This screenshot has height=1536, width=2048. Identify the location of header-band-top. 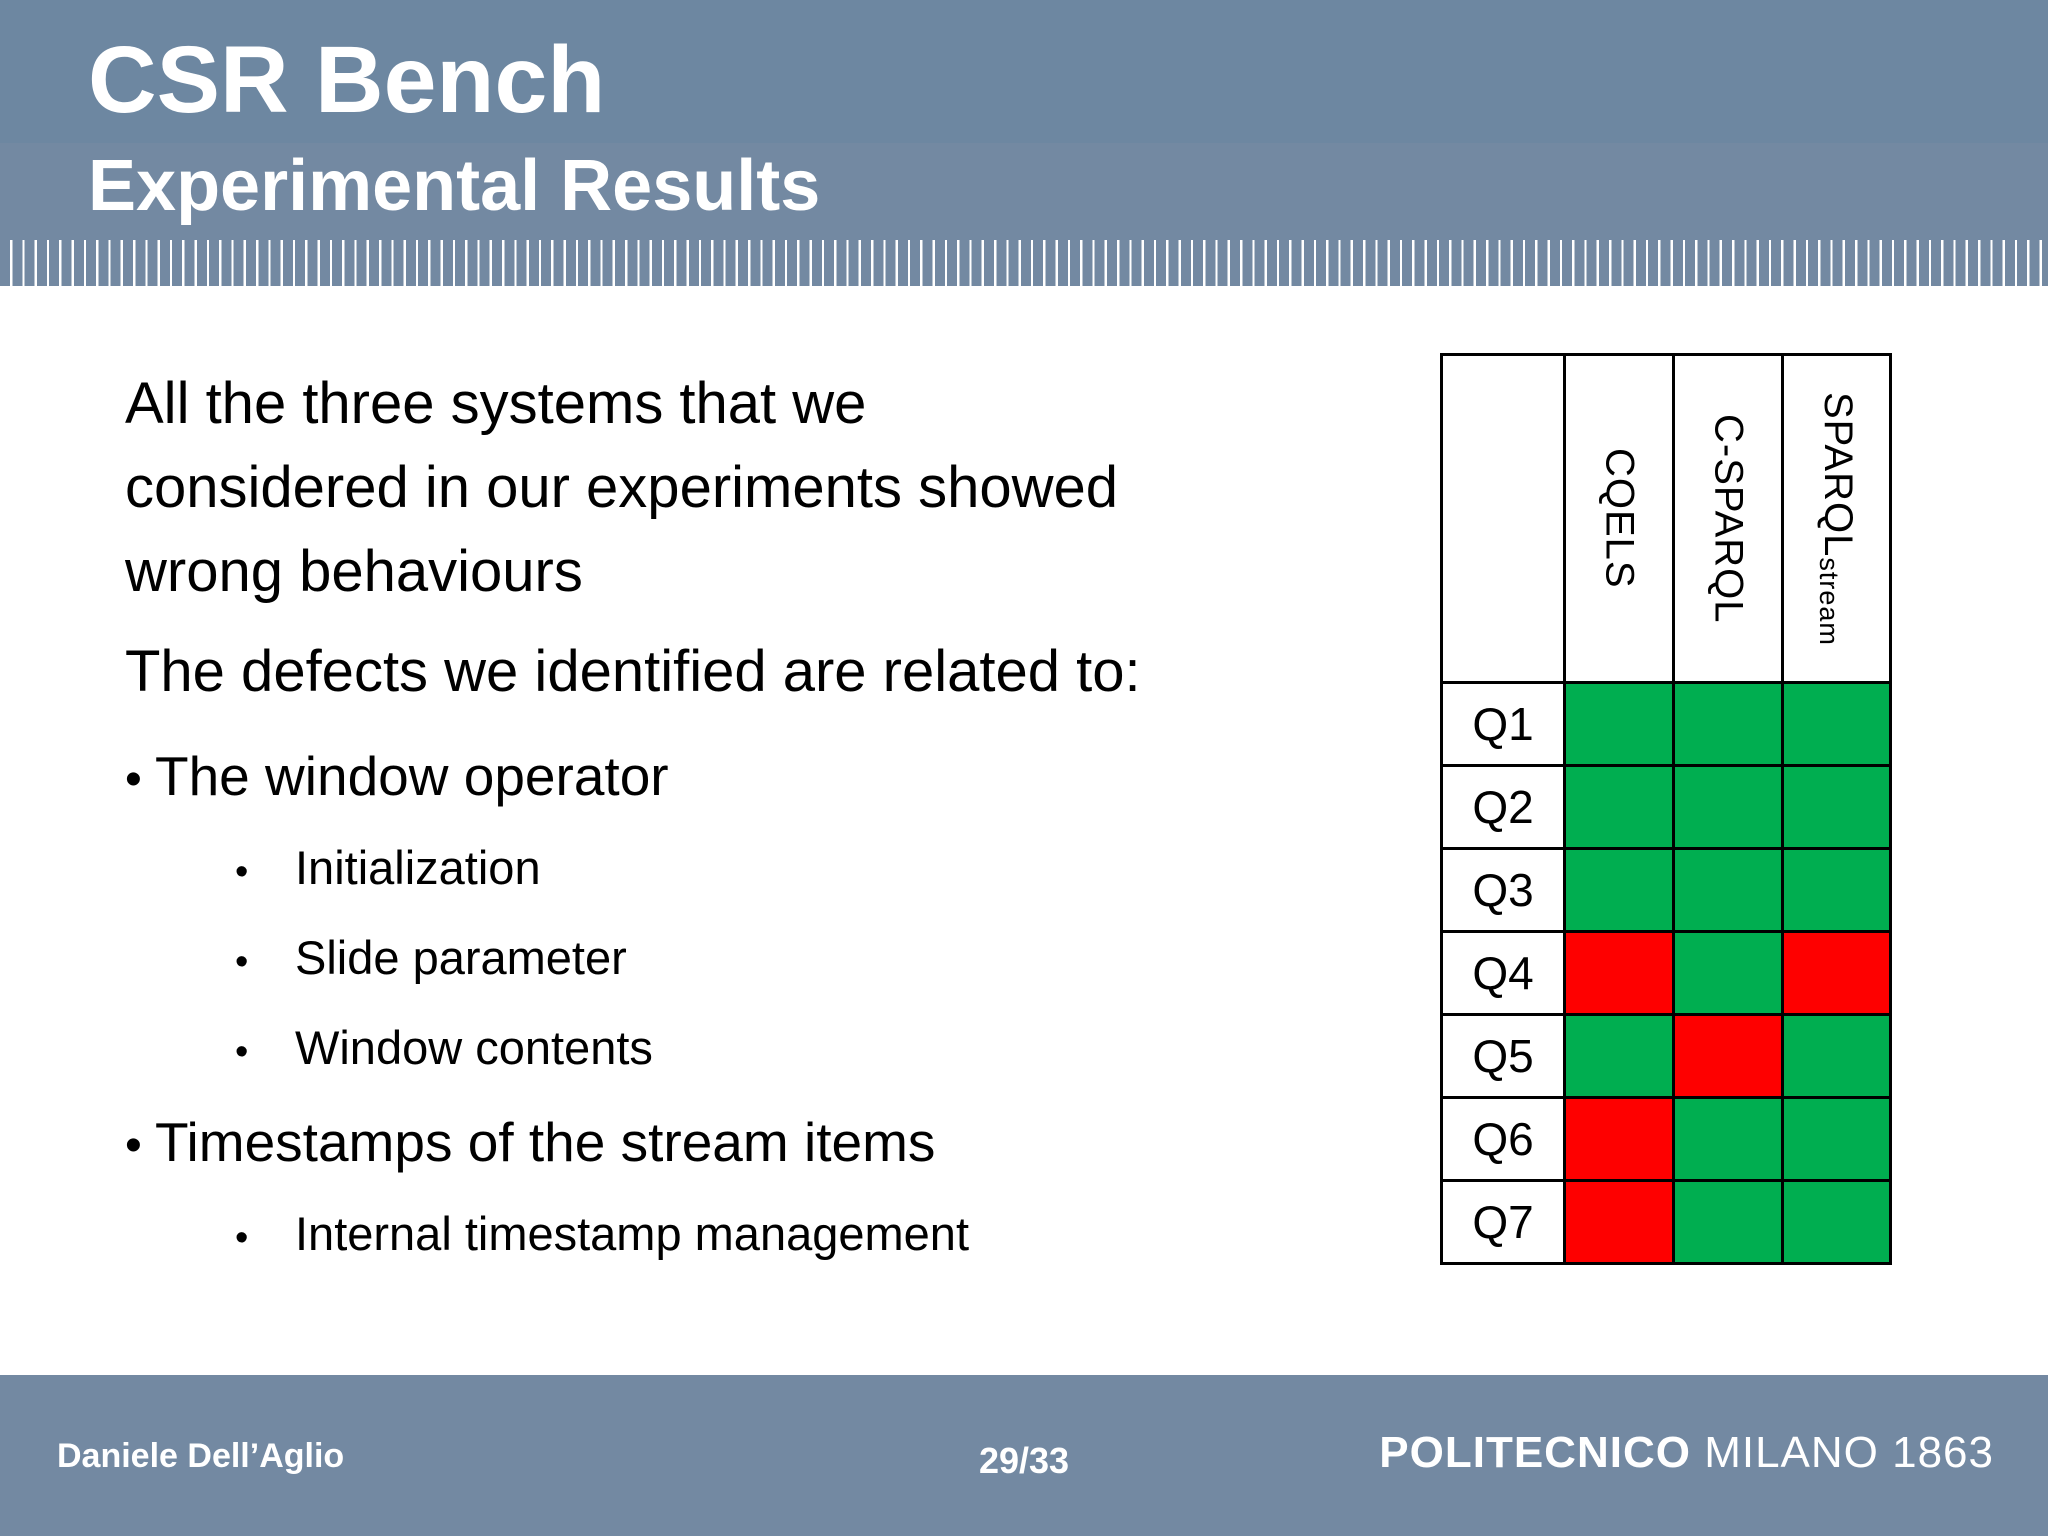
(1024, 71).